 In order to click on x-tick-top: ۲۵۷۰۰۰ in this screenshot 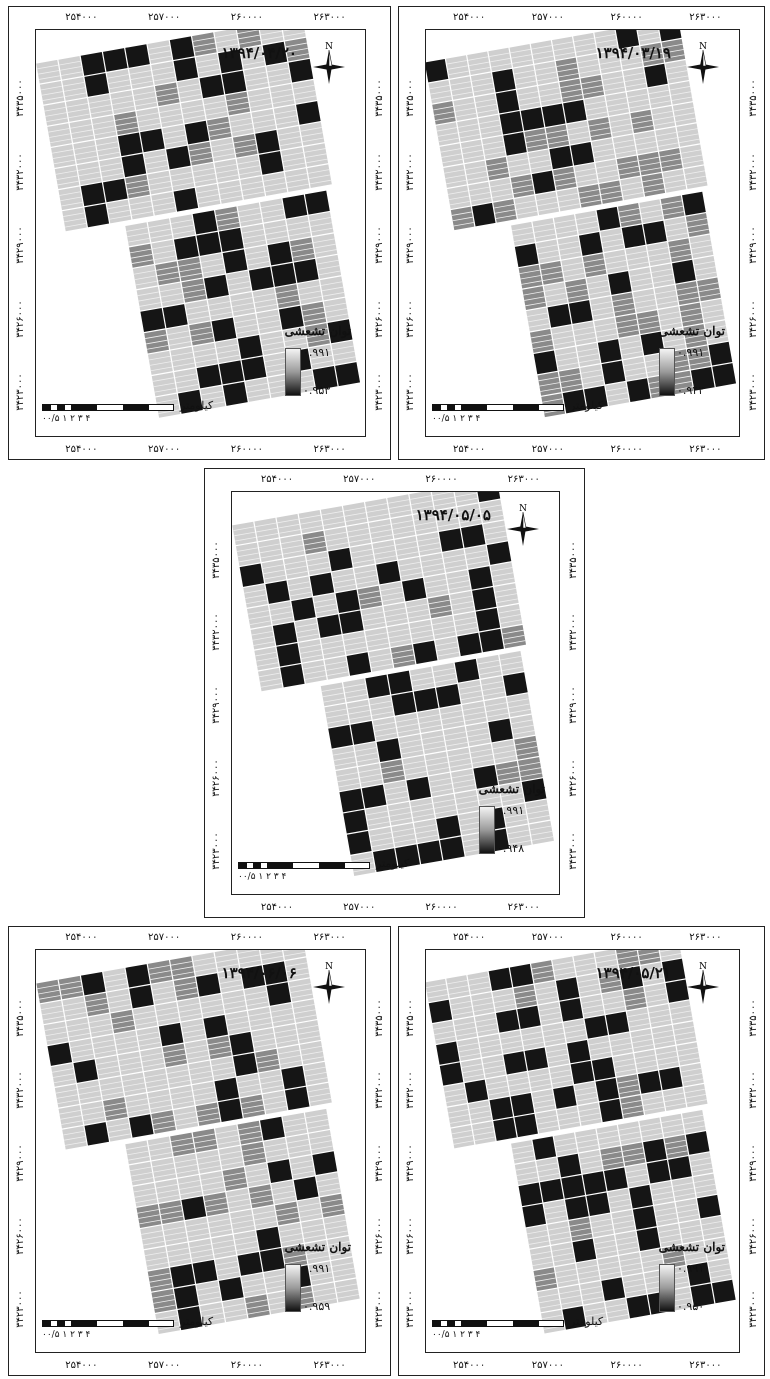, I will do `click(164, 17)`.